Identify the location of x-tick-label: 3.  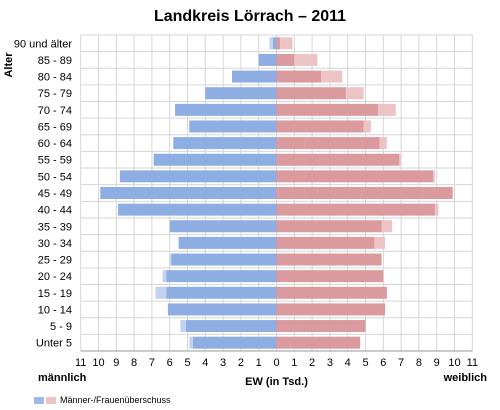
(330, 363).